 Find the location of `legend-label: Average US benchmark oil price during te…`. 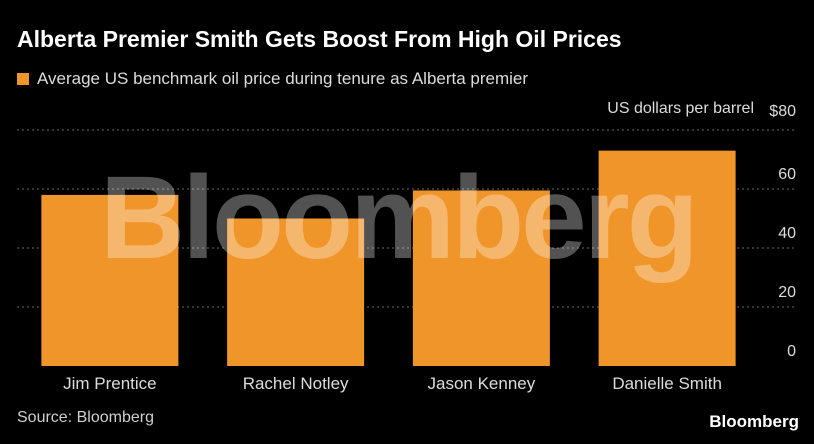

legend-label: Average US benchmark oil price during te… is located at coordinates (283, 78).